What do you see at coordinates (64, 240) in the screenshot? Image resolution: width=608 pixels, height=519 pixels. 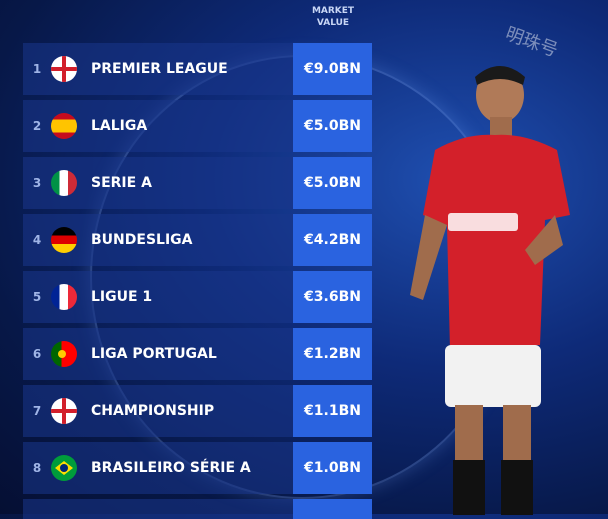 I see `flag-germany-icon` at bounding box center [64, 240].